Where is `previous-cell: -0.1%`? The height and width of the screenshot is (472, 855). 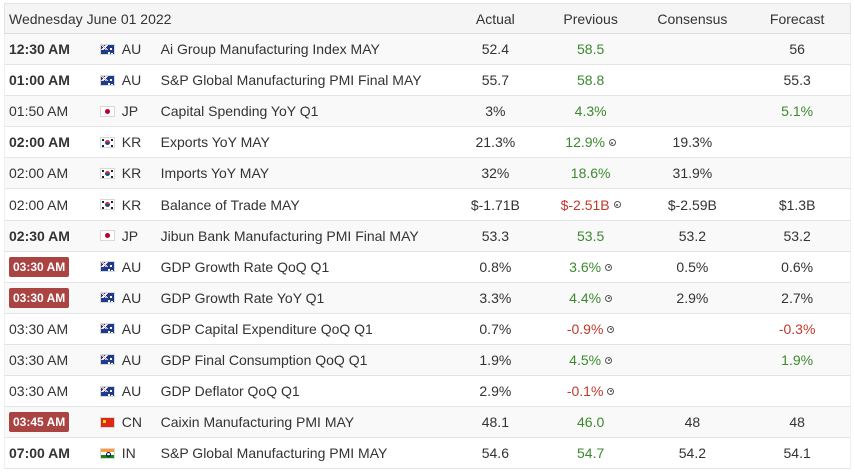
previous-cell: -0.1% is located at coordinates (591, 391).